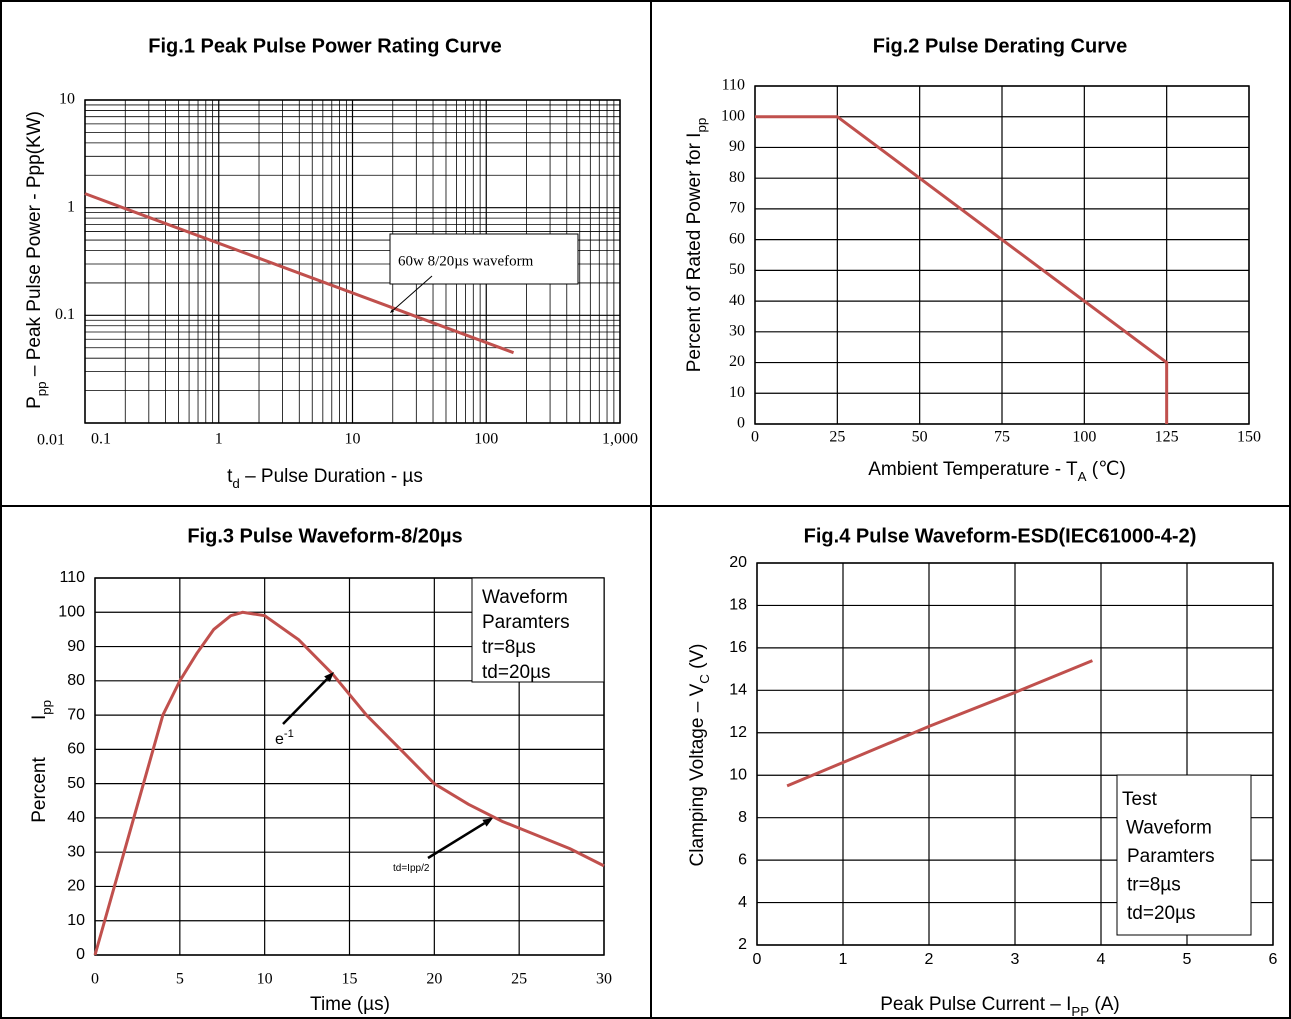  Describe the element at coordinates (704, 679) in the screenshot. I see `y-axis-label-part: C` at that location.